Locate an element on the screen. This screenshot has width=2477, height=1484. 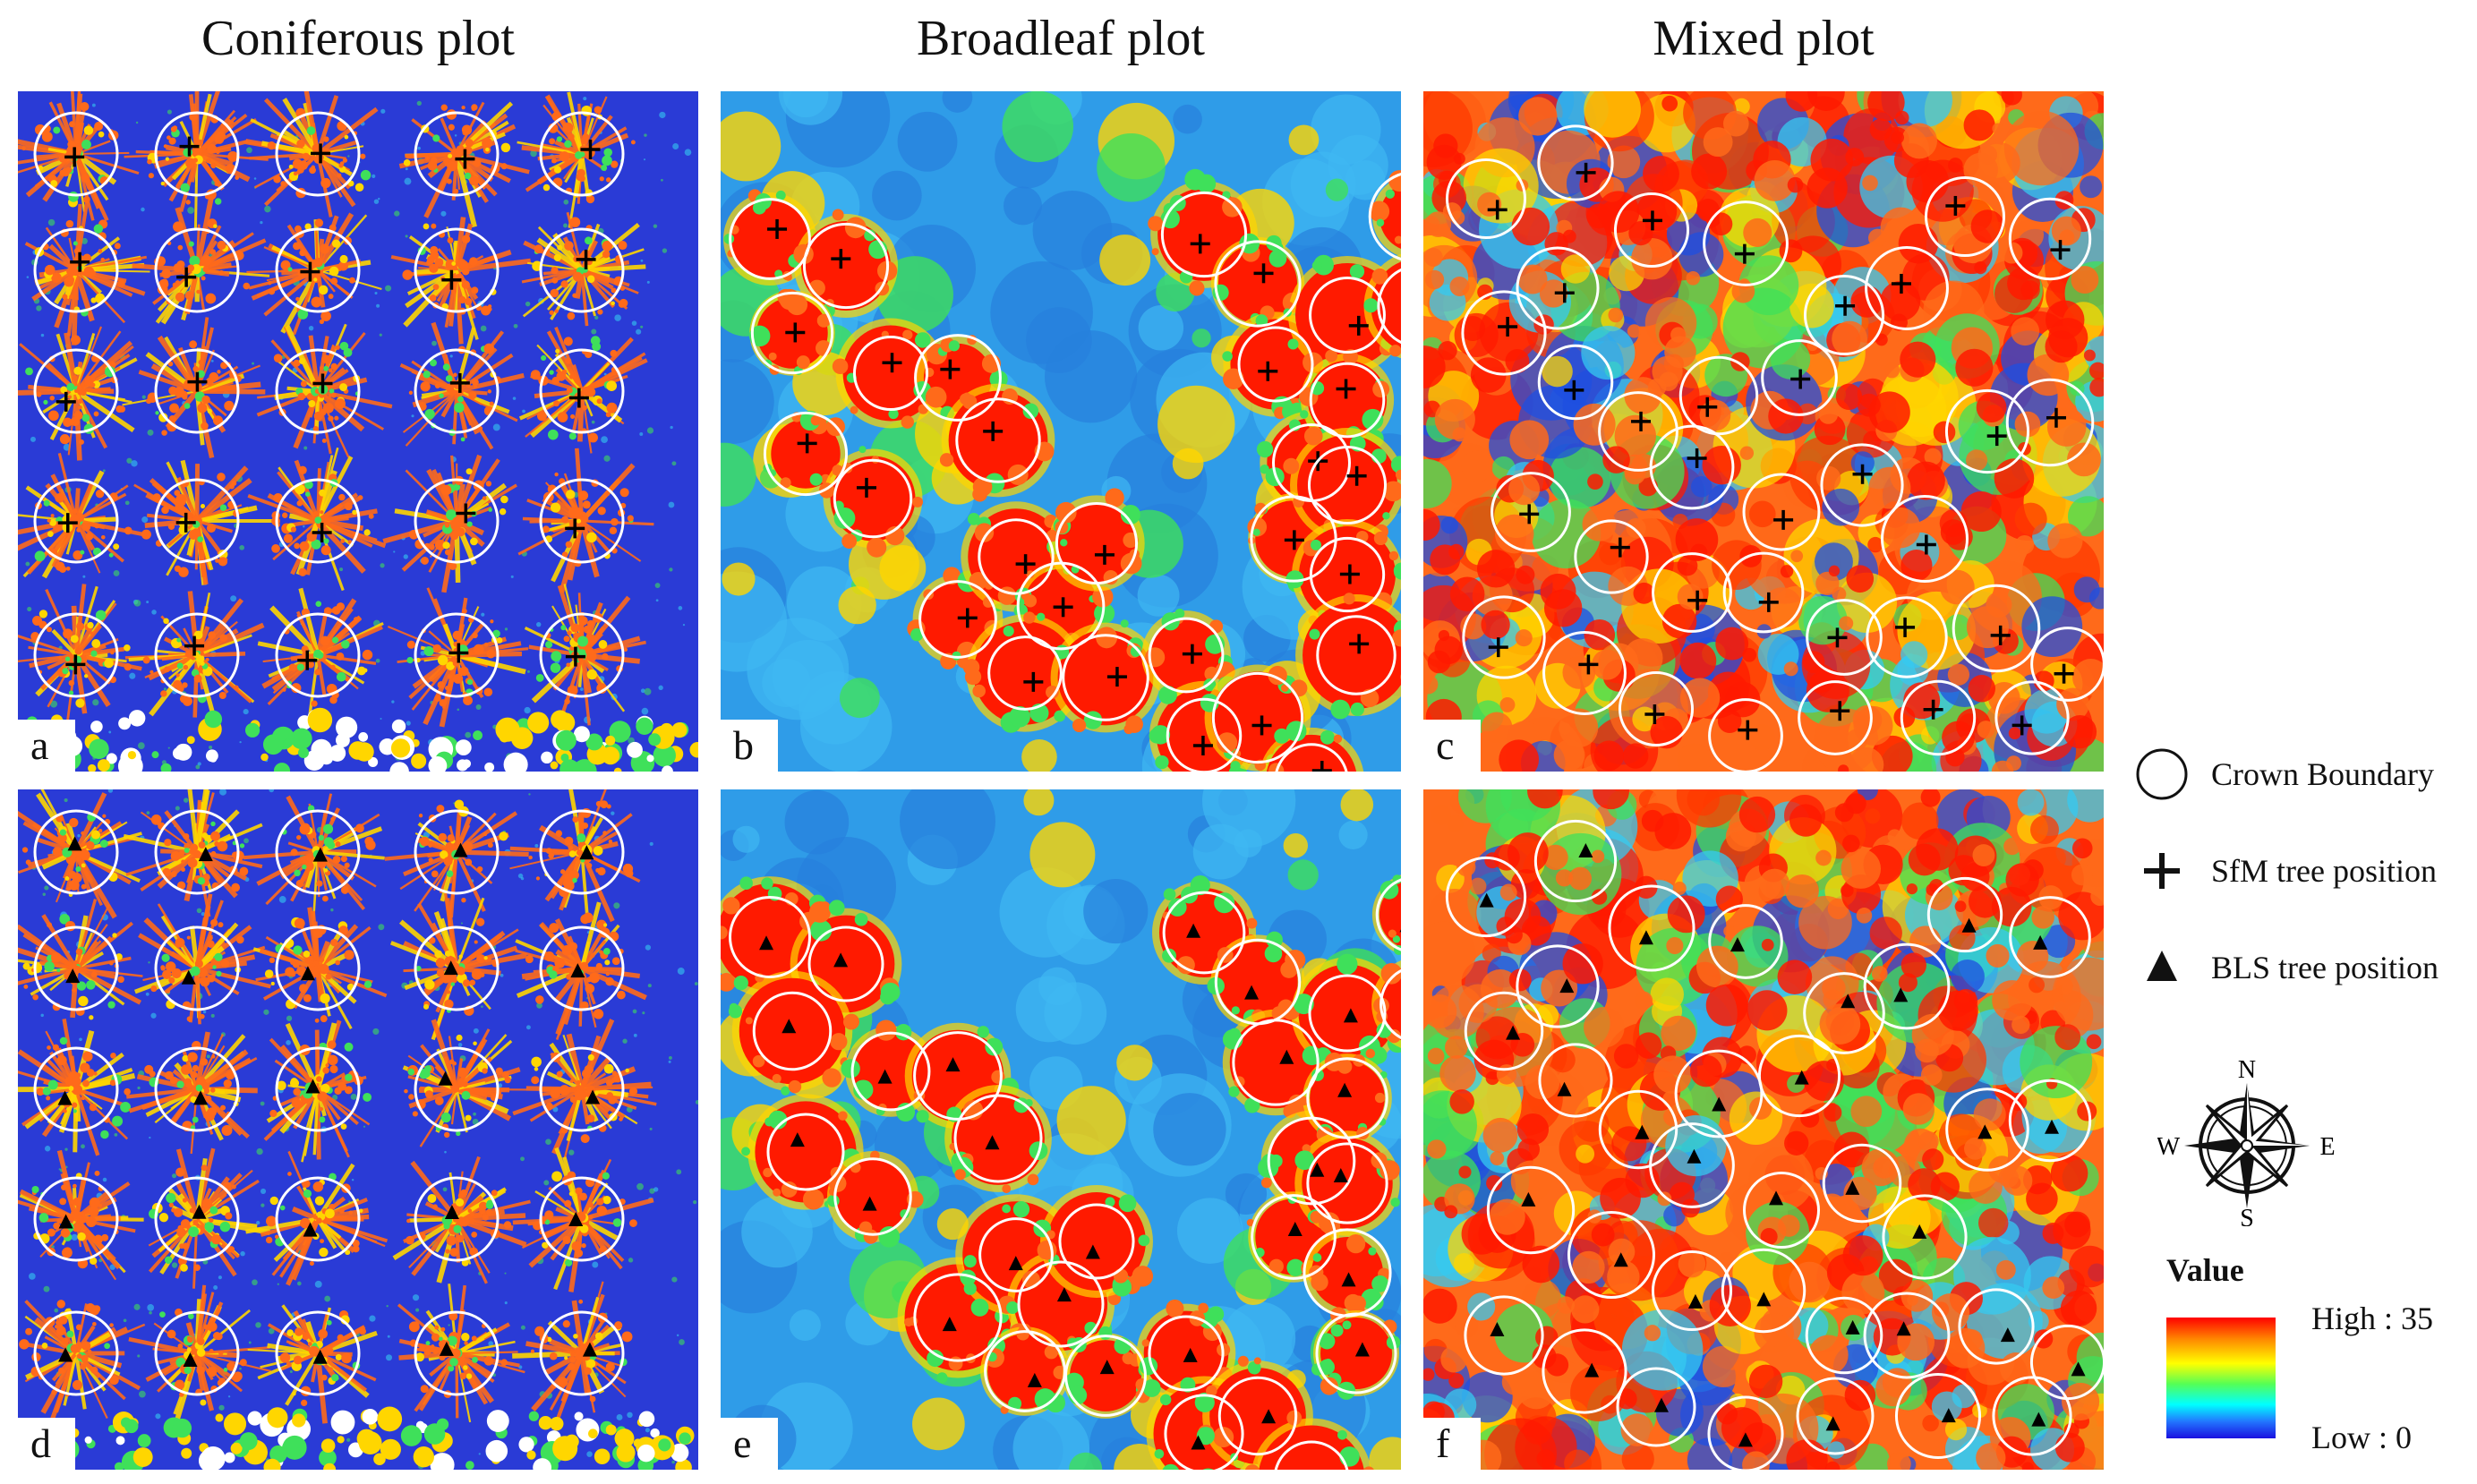
ramp-low-label: Low : 0 is located at coordinates (2361, 1437).